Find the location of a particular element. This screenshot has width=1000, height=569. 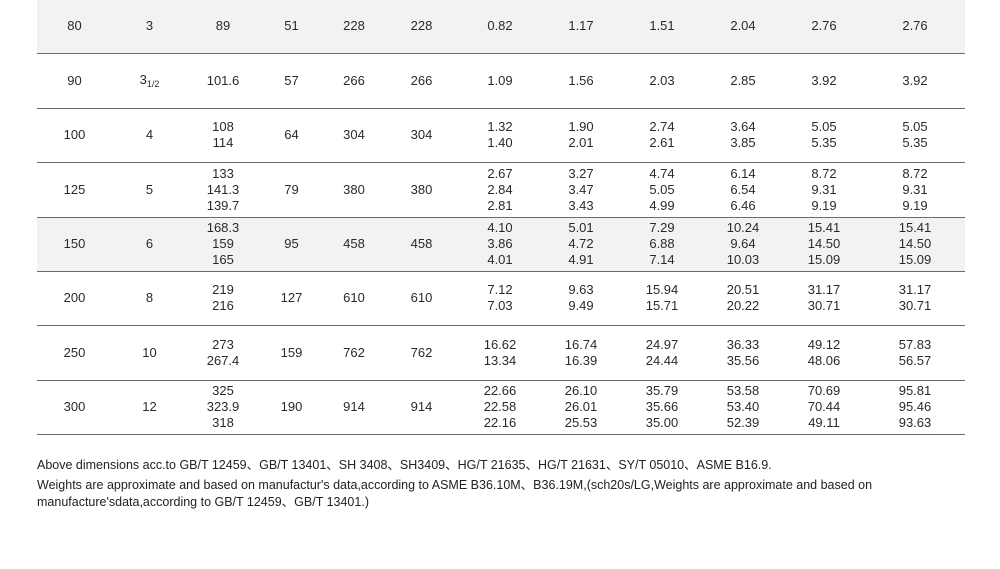

weight-5-cell: 49.12 48.06 is located at coordinates (824, 353).